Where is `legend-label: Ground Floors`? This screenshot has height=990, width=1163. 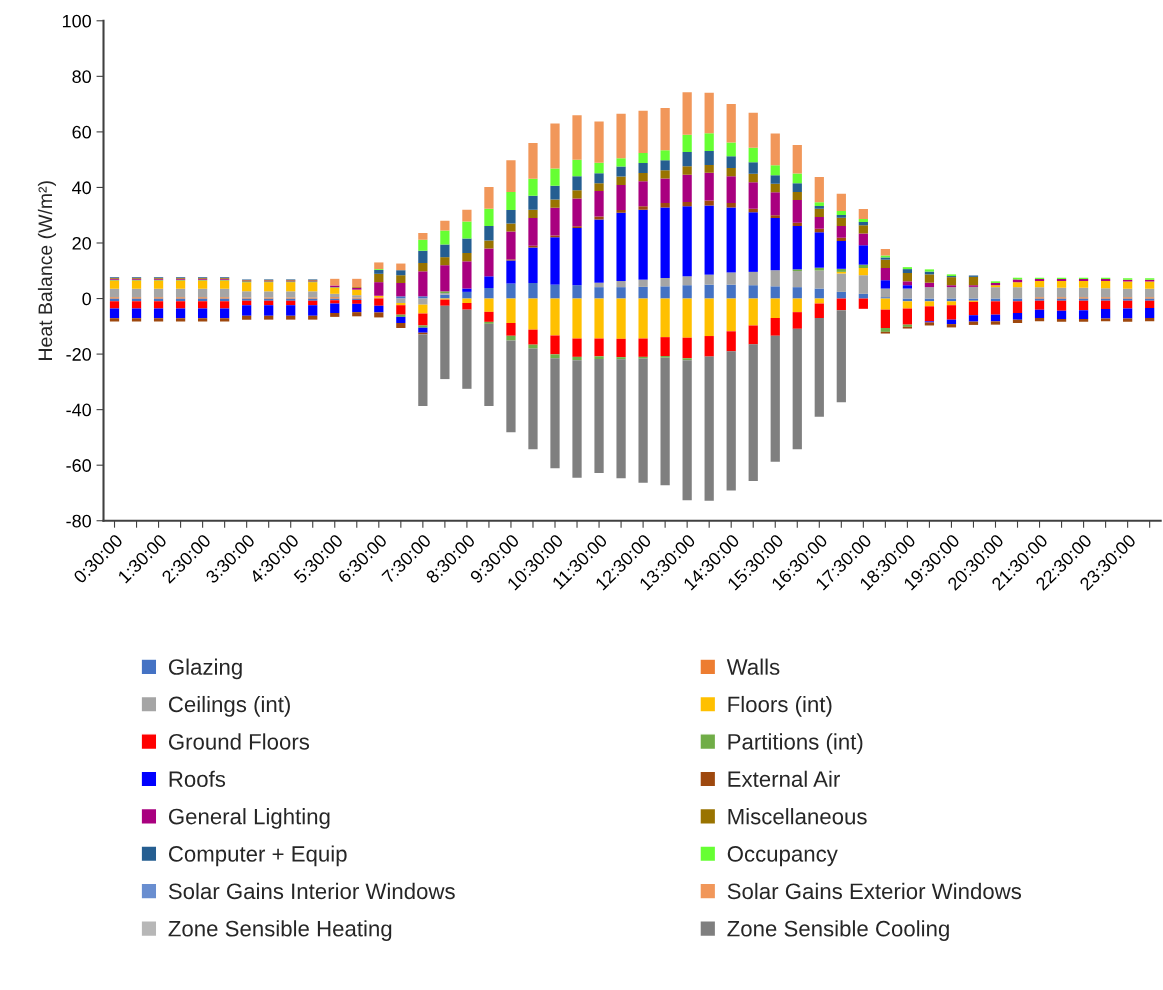
legend-label: Ground Floors is located at coordinates (239, 741).